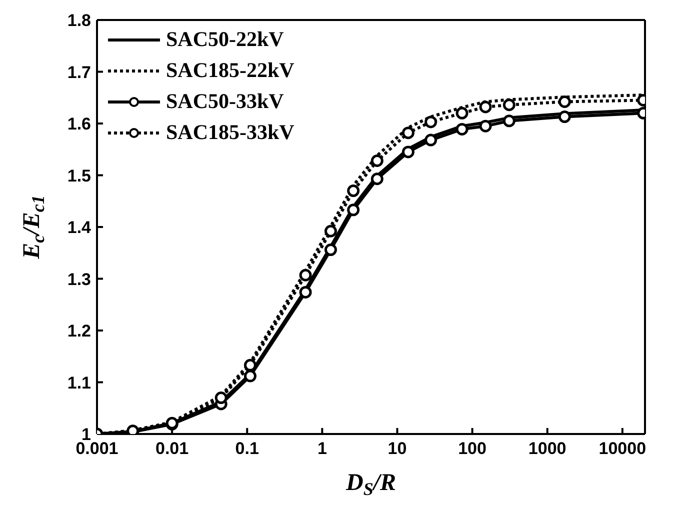 This screenshot has width=679, height=511. I want to click on y-tick-label: 1.6, so click(79, 124).